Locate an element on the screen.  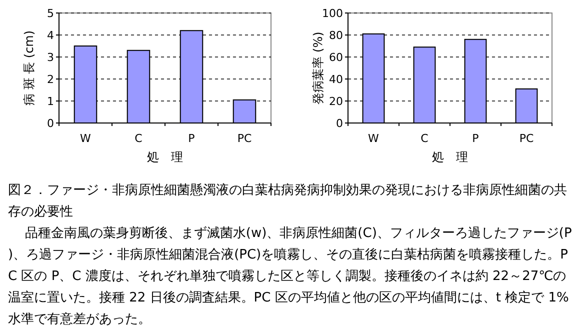
y-axis-title: 発病葉率 (%) is located at coordinates (318, 68).